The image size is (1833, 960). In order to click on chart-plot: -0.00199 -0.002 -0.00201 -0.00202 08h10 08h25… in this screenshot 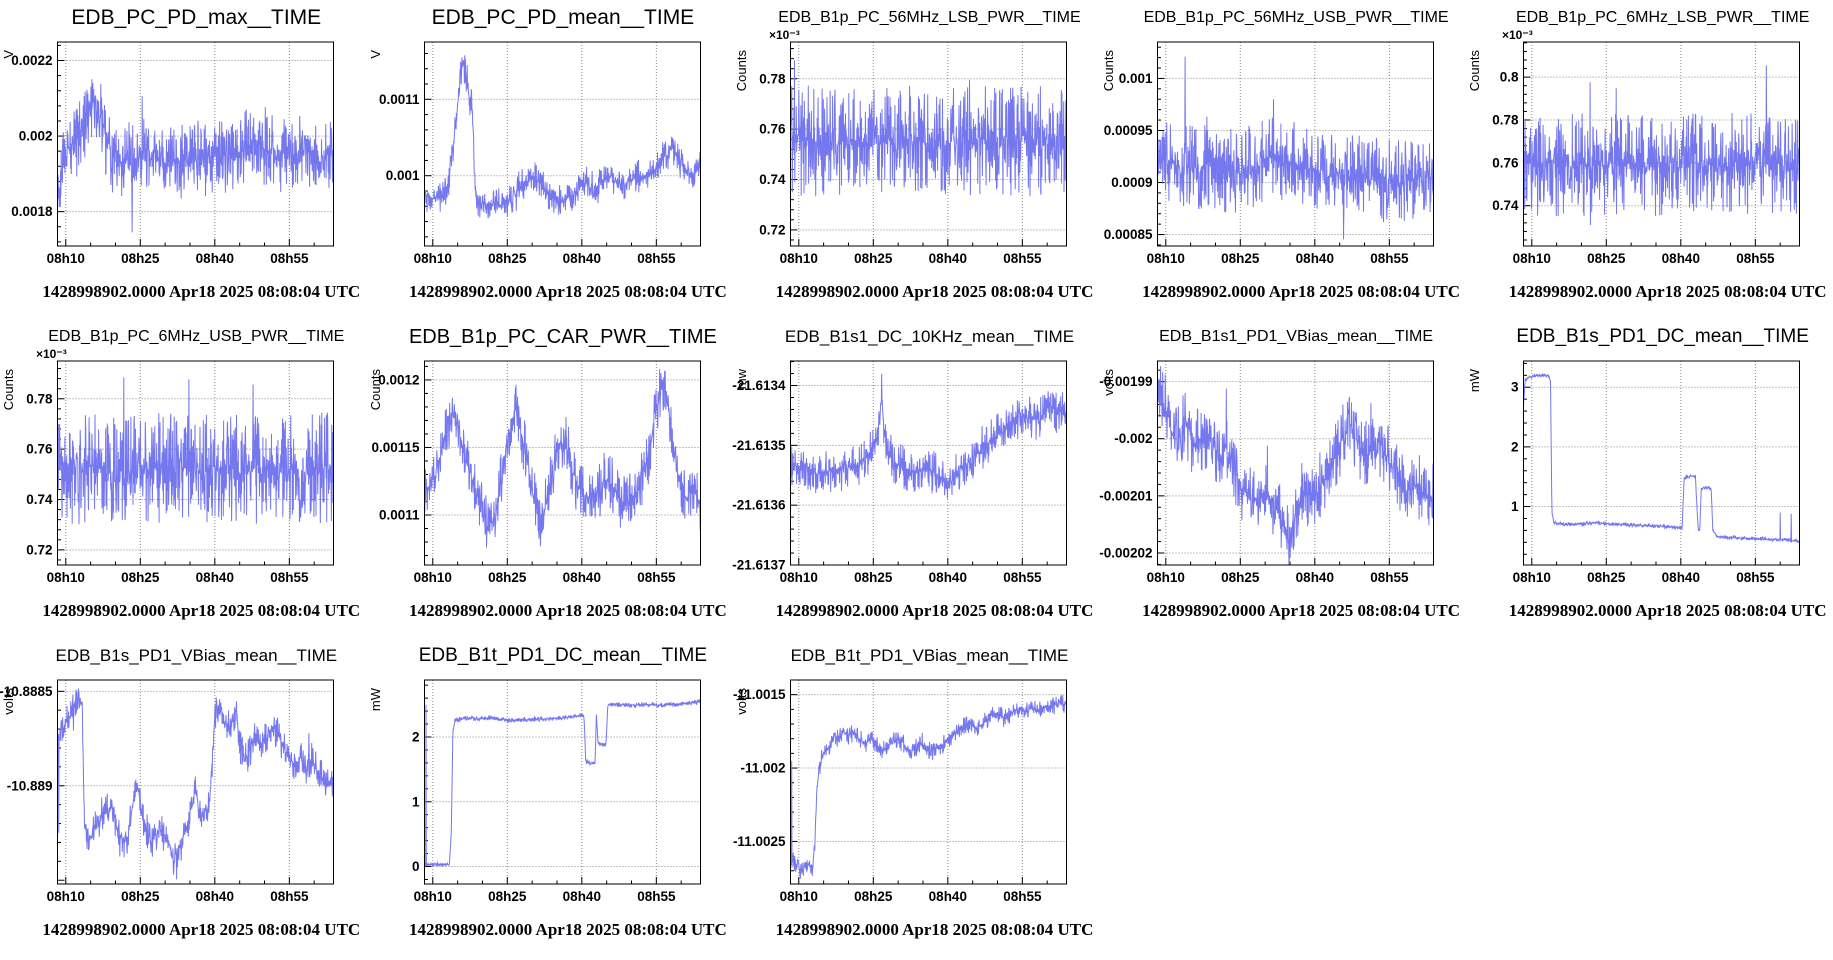, I will do `click(1266, 472)`.